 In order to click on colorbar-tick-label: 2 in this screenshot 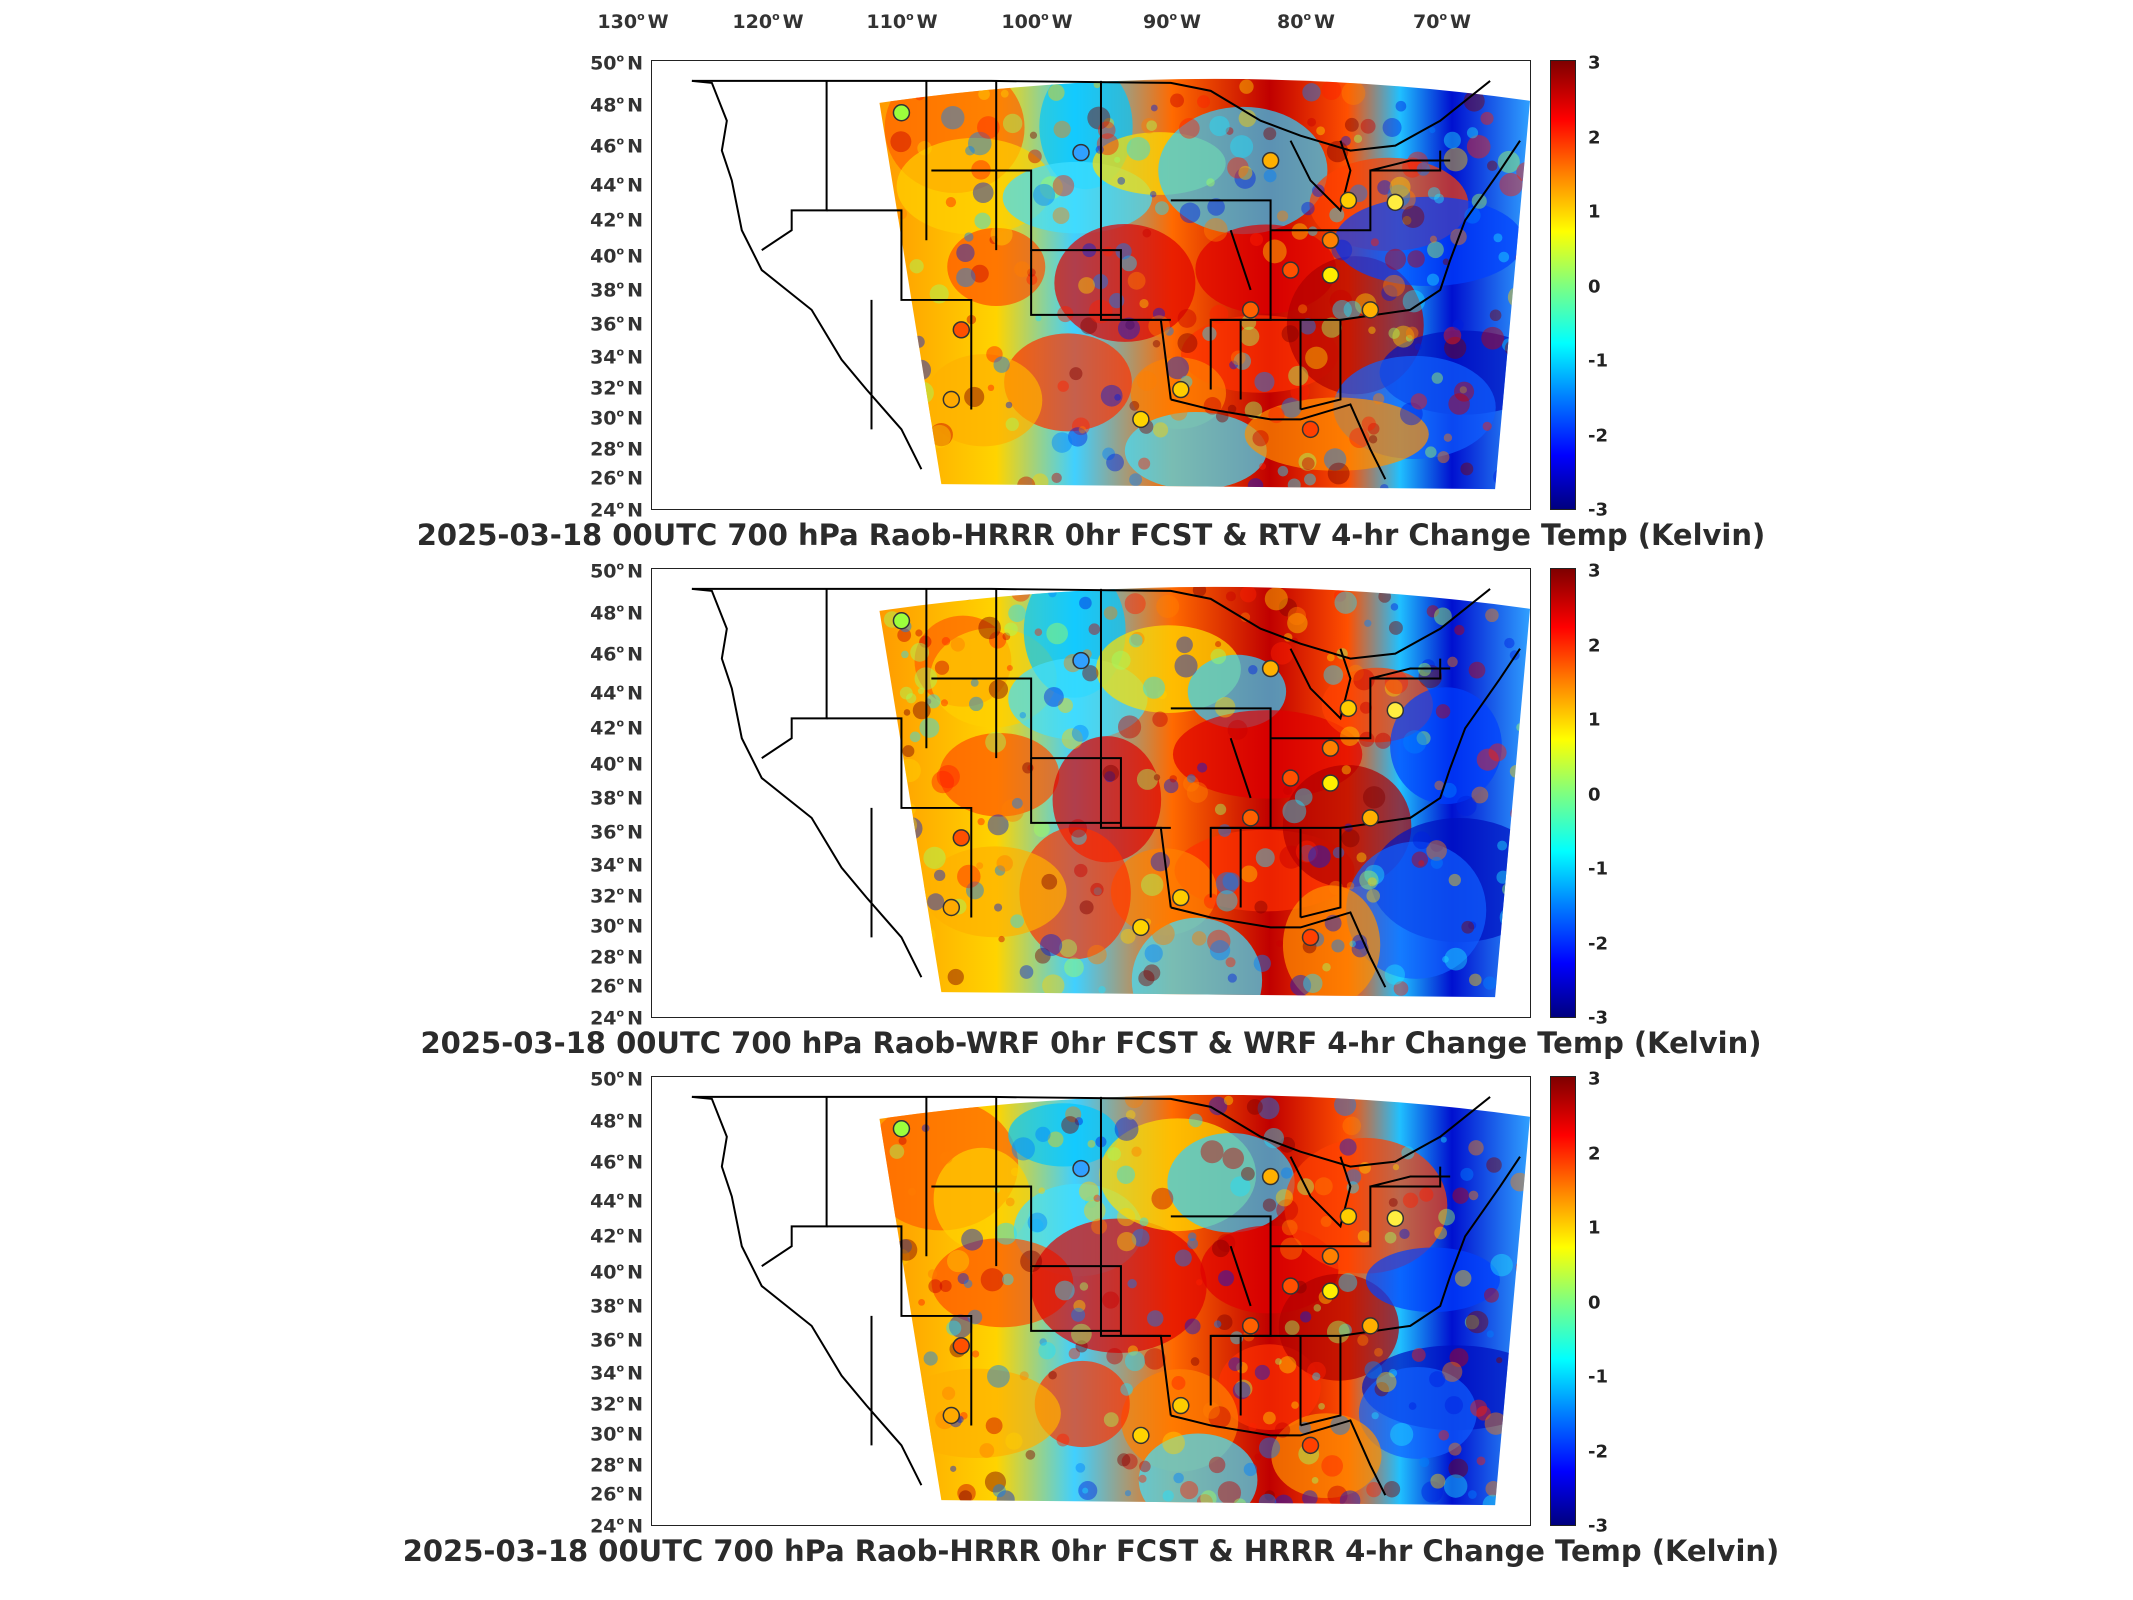, I will do `click(1594, 138)`.